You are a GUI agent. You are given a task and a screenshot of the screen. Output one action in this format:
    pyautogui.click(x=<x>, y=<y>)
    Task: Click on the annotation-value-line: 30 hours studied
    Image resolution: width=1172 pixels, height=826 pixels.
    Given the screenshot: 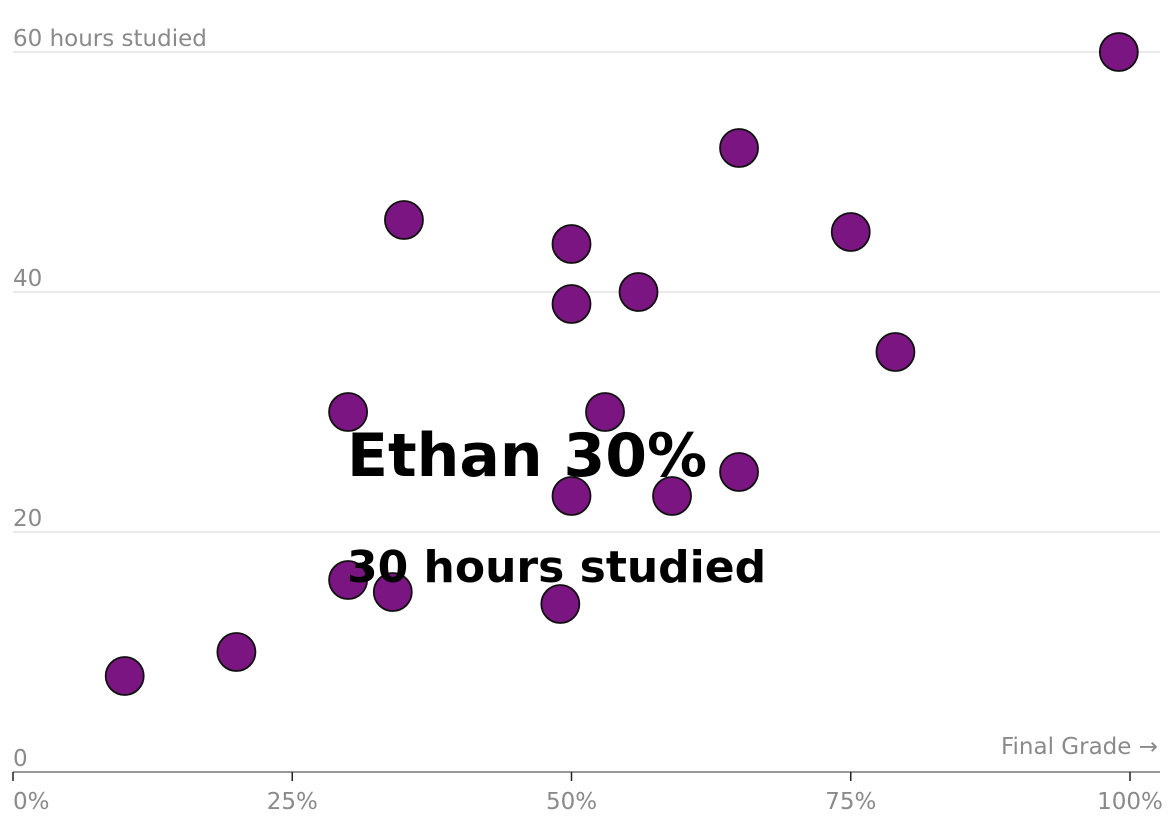 What is the action you would take?
    pyautogui.click(x=556, y=567)
    